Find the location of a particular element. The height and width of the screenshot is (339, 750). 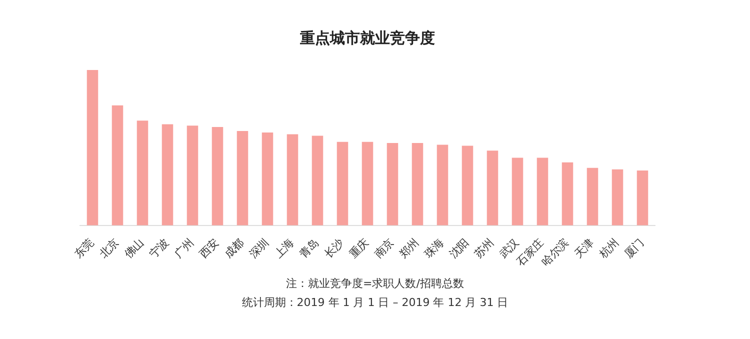

x-tick-label: 青岛 is located at coordinates (309, 248).